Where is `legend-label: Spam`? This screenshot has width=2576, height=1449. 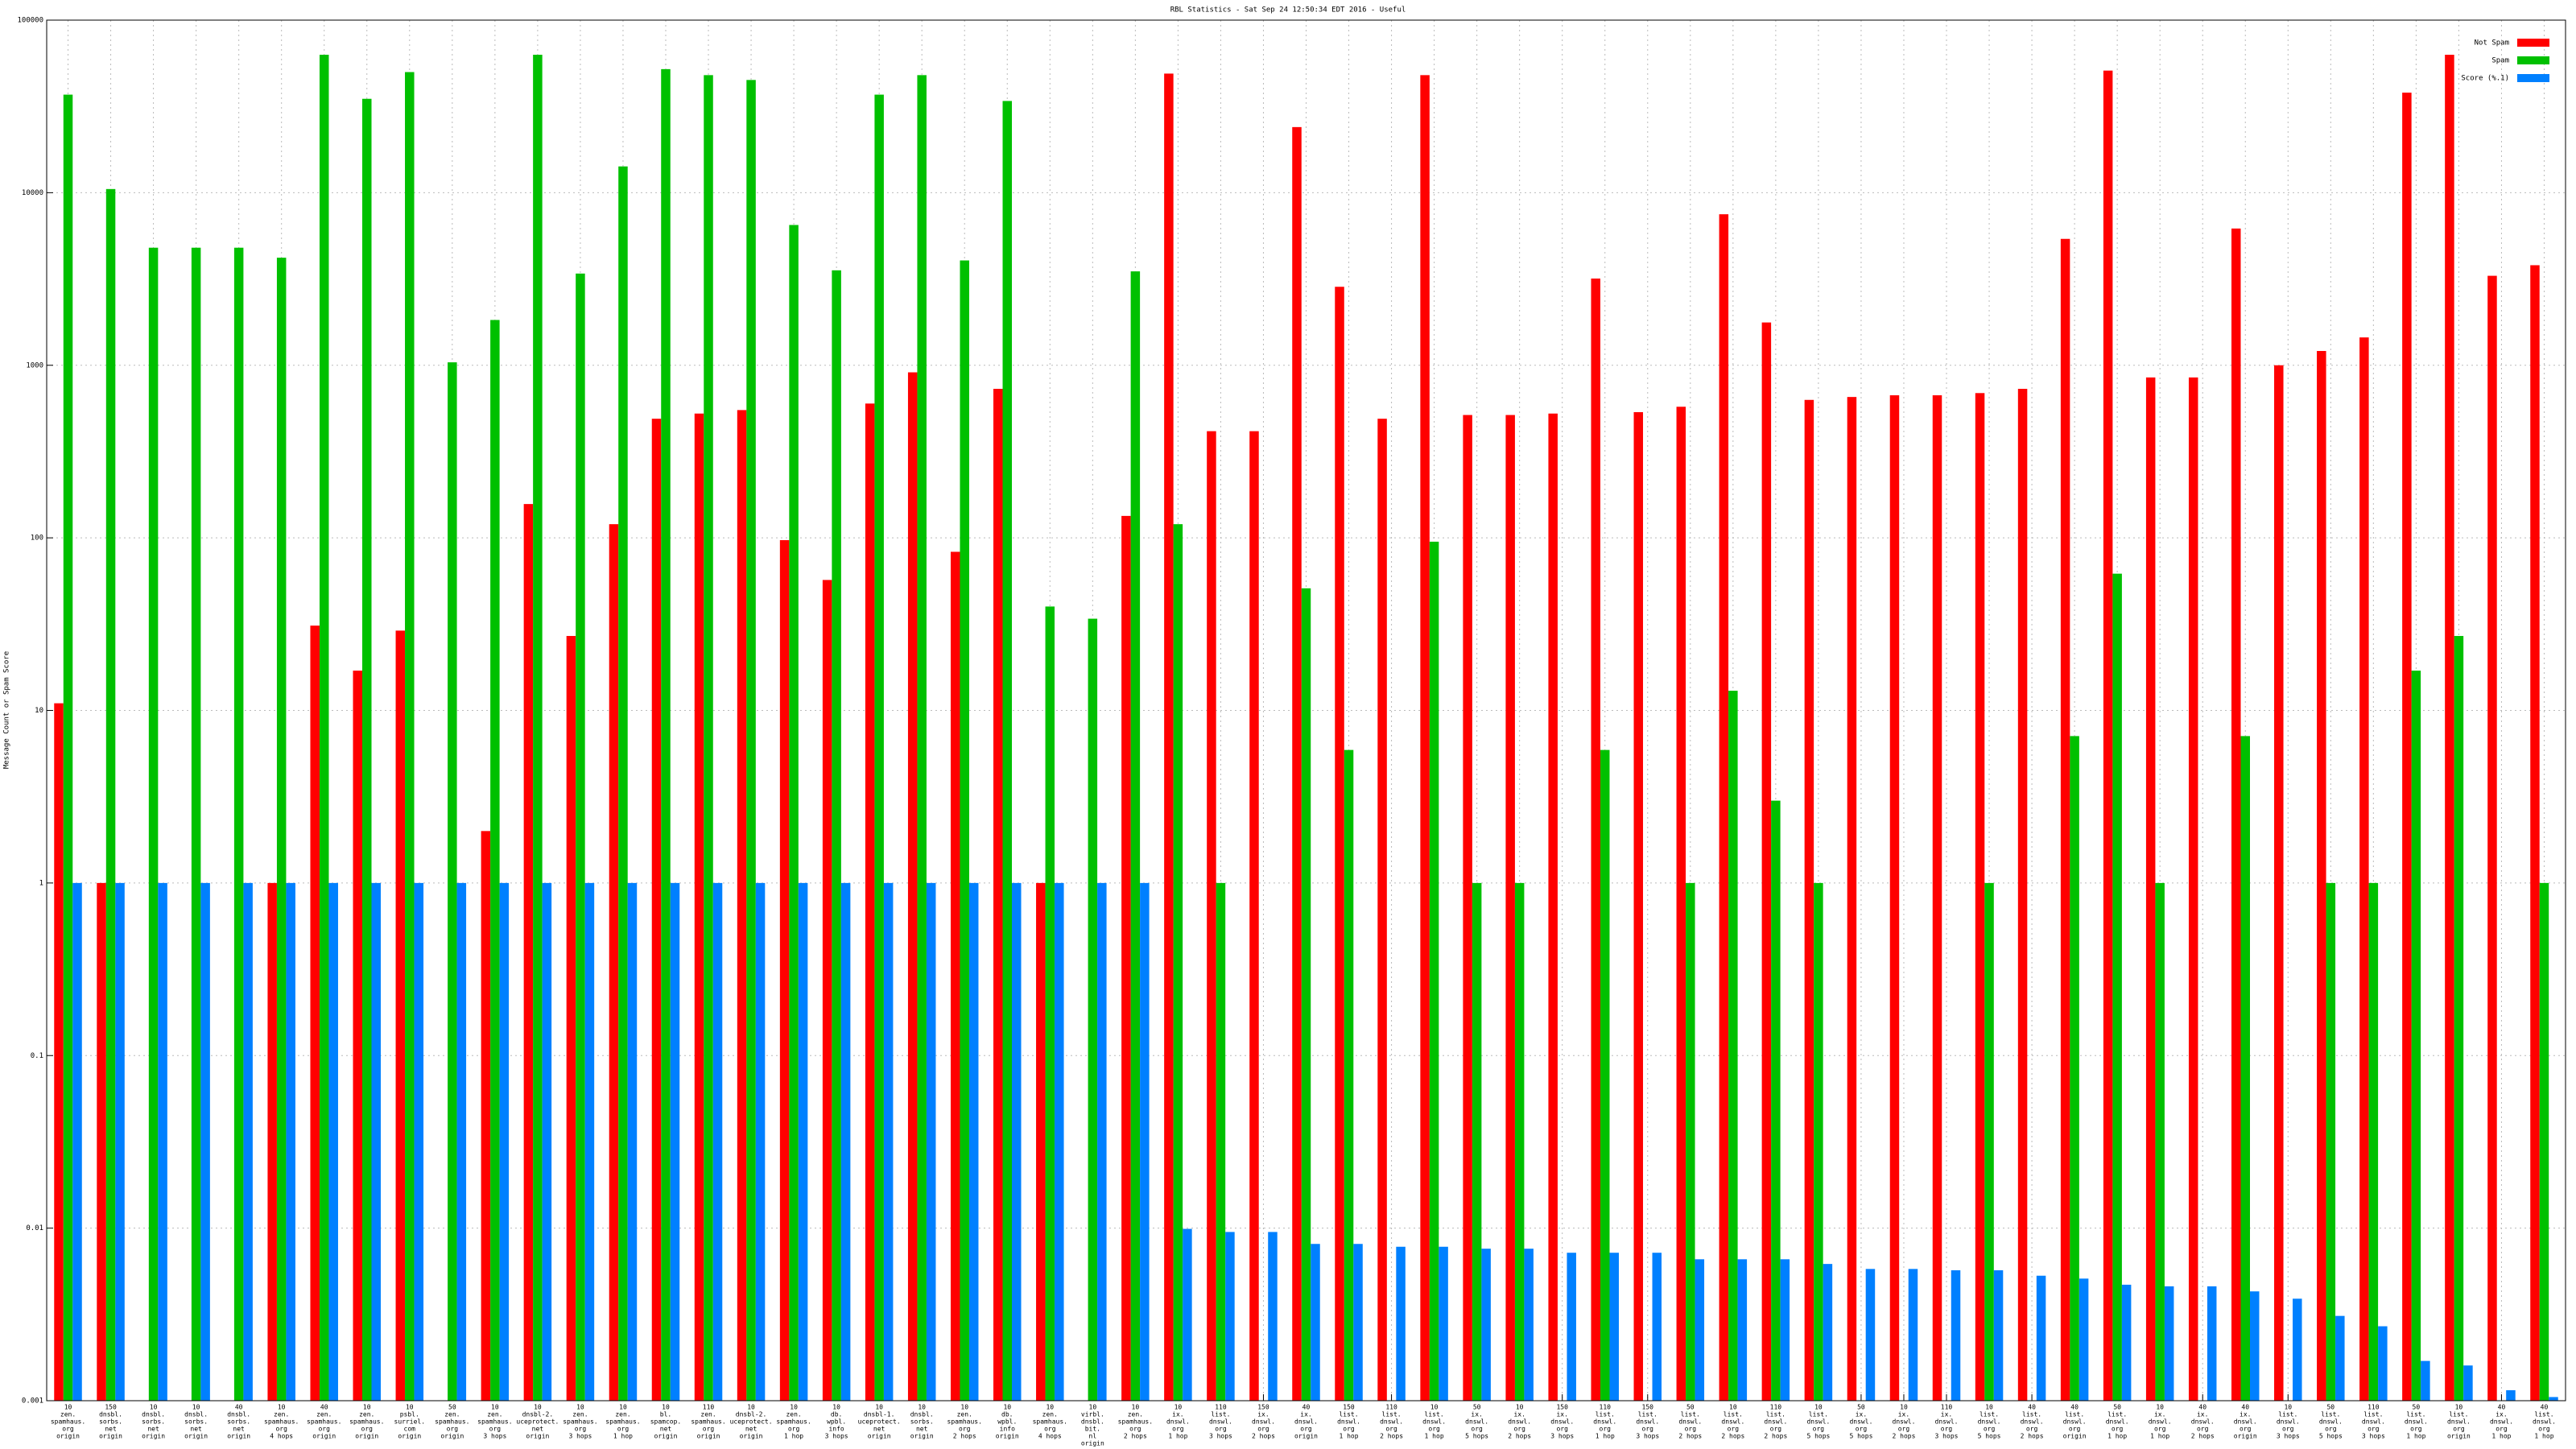 legend-label: Spam is located at coordinates (2500, 61).